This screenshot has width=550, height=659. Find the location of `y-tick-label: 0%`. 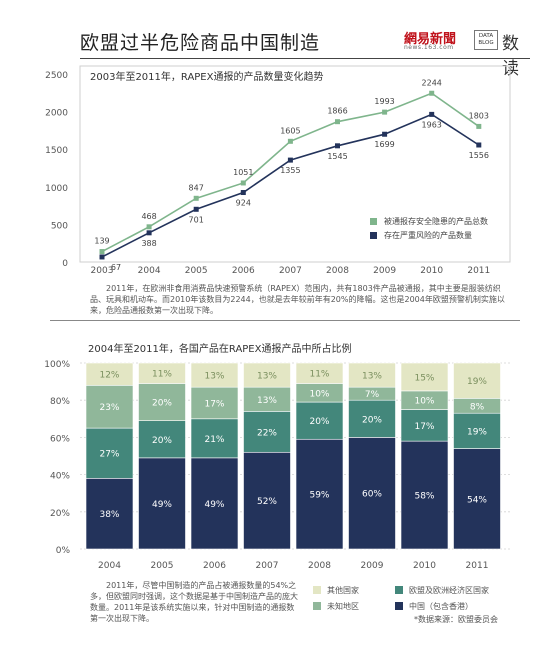

y-tick-label: 0% is located at coordinates (63, 551).